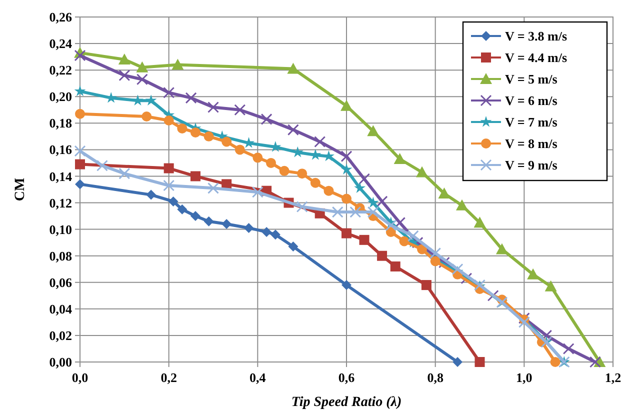 This screenshot has height=418, width=631. What do you see at coordinates (60, 70) in the screenshot?
I see `y-tick-label: 0,22` at bounding box center [60, 70].